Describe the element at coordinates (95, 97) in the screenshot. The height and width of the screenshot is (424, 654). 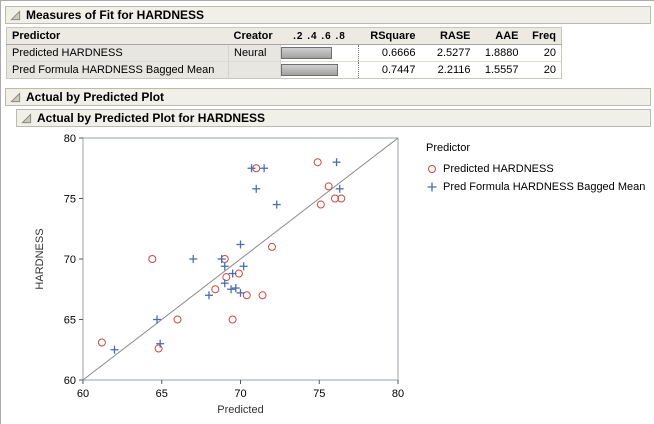
I see `section-title: Actual by Predicted Plot` at that location.